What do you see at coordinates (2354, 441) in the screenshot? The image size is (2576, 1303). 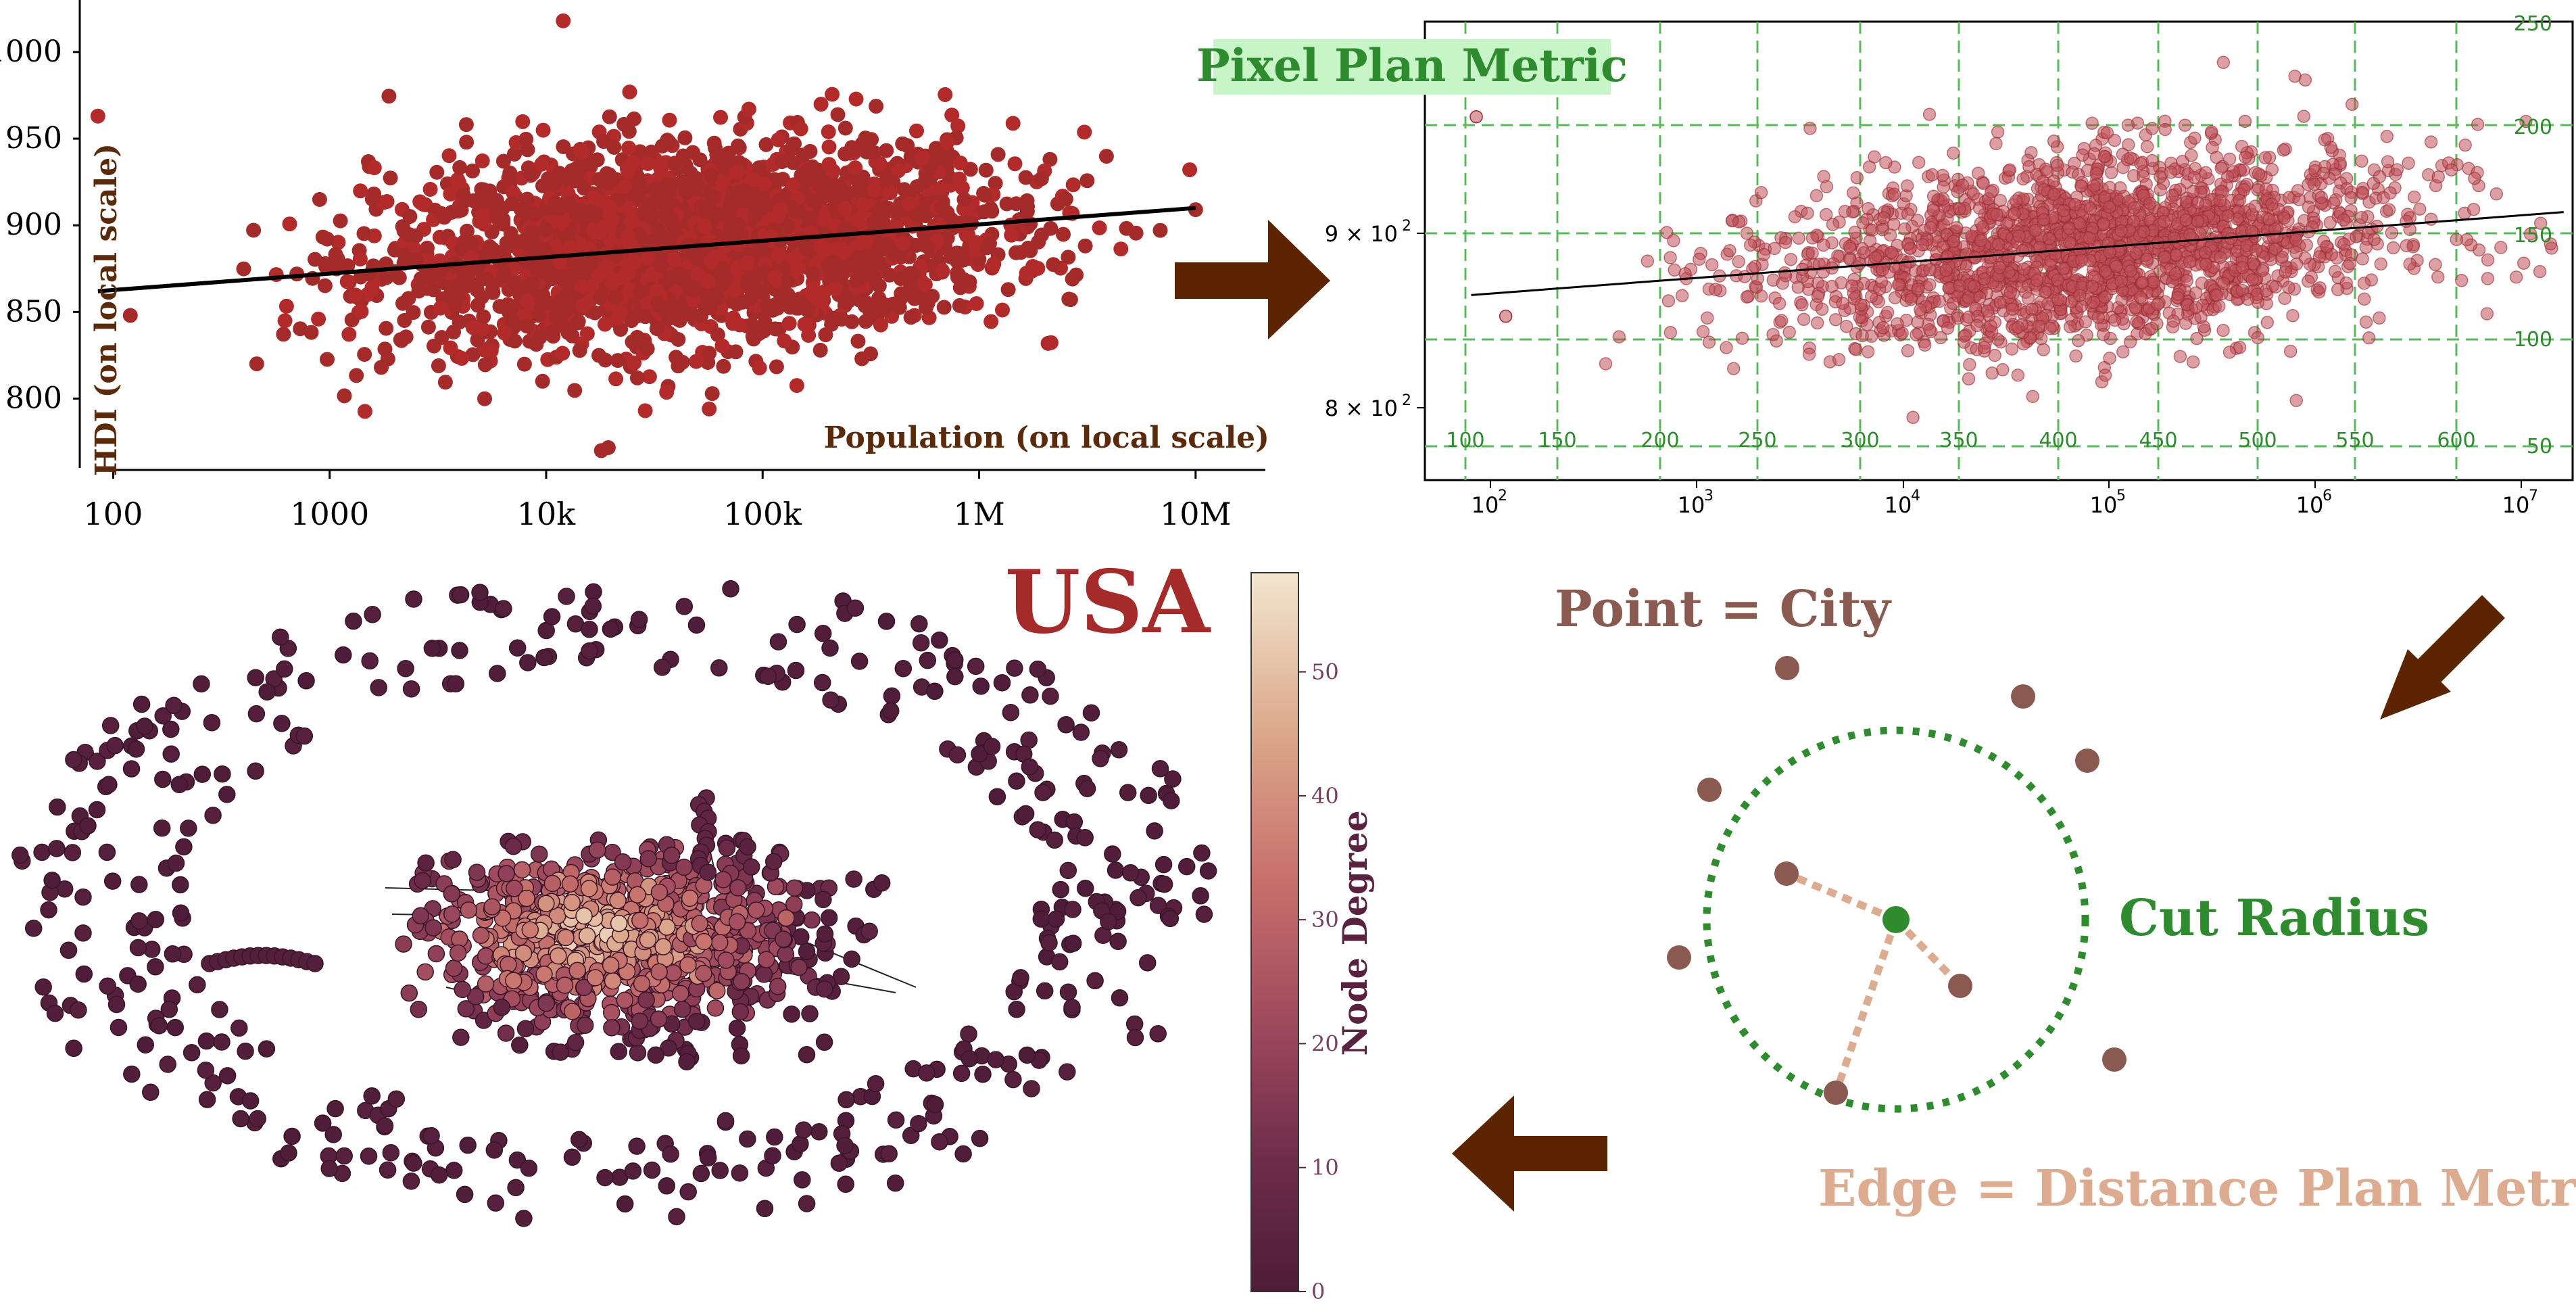 I see `p2-pixel-x-label: 550` at bounding box center [2354, 441].